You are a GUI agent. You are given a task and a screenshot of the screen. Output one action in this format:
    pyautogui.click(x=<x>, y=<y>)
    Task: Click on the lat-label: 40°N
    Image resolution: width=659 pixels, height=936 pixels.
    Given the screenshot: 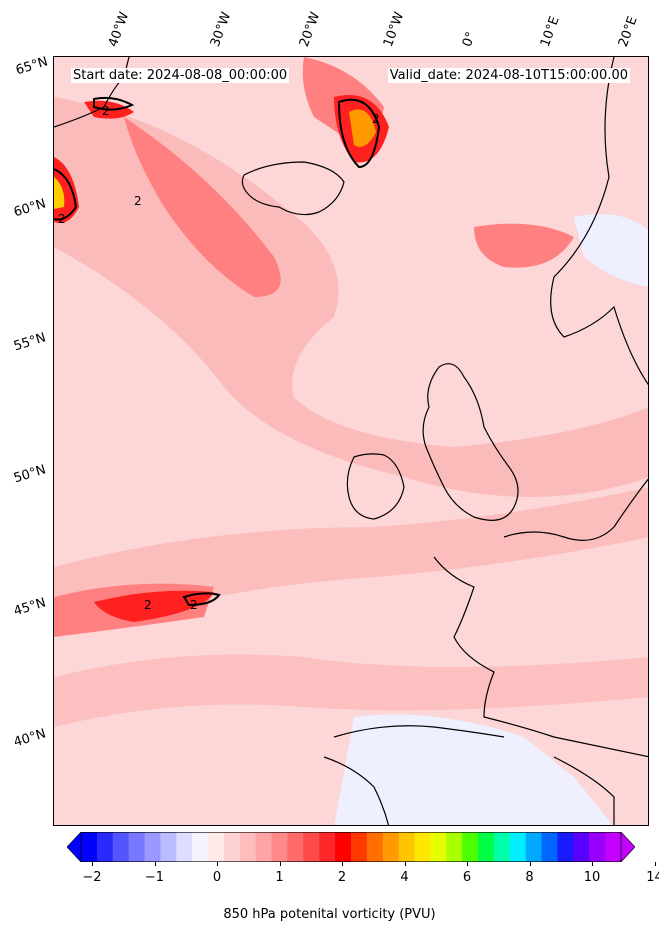 What is the action you would take?
    pyautogui.click(x=30, y=738)
    